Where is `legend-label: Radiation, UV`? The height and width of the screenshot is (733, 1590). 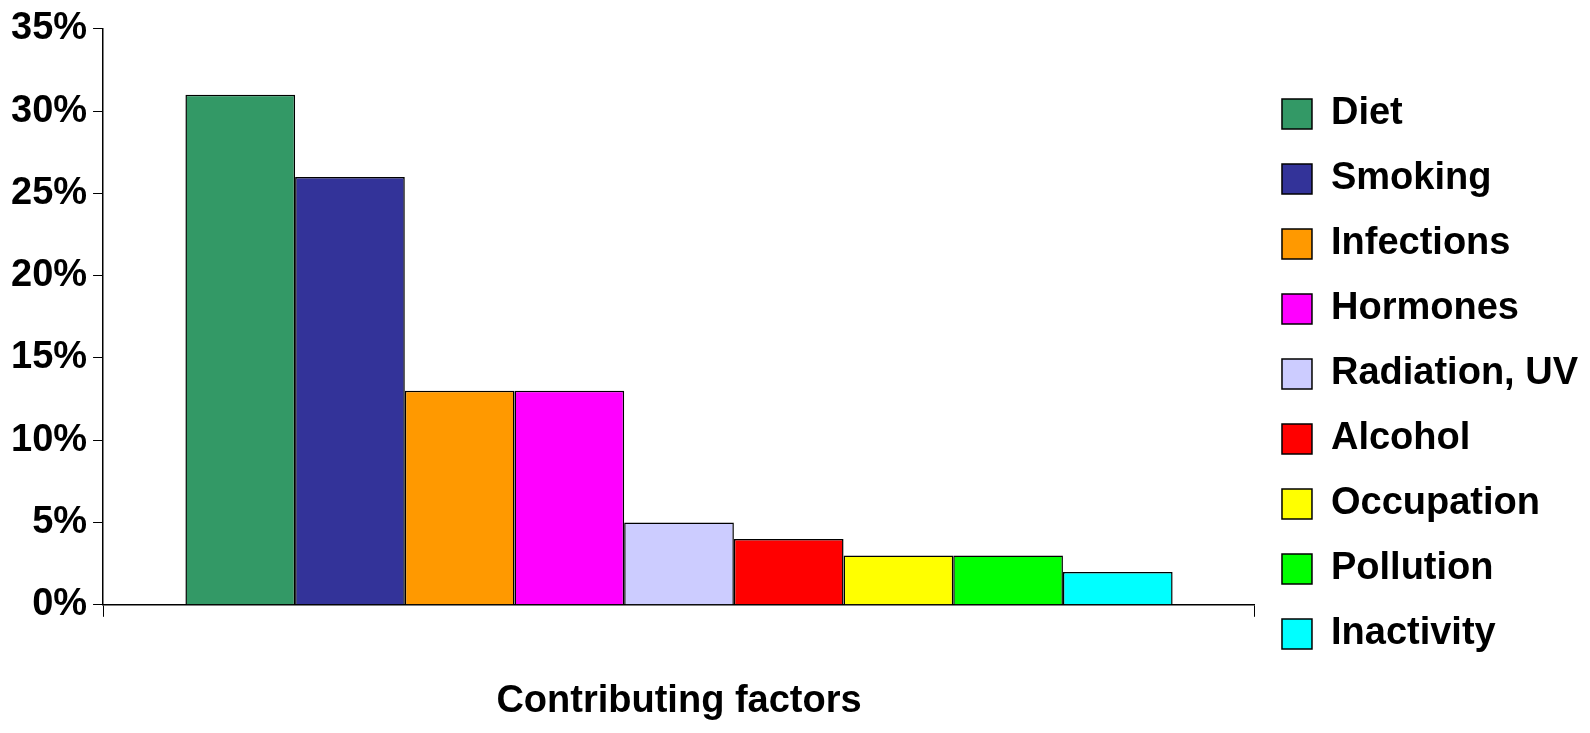
legend-label: Radiation, UV is located at coordinates (1454, 371).